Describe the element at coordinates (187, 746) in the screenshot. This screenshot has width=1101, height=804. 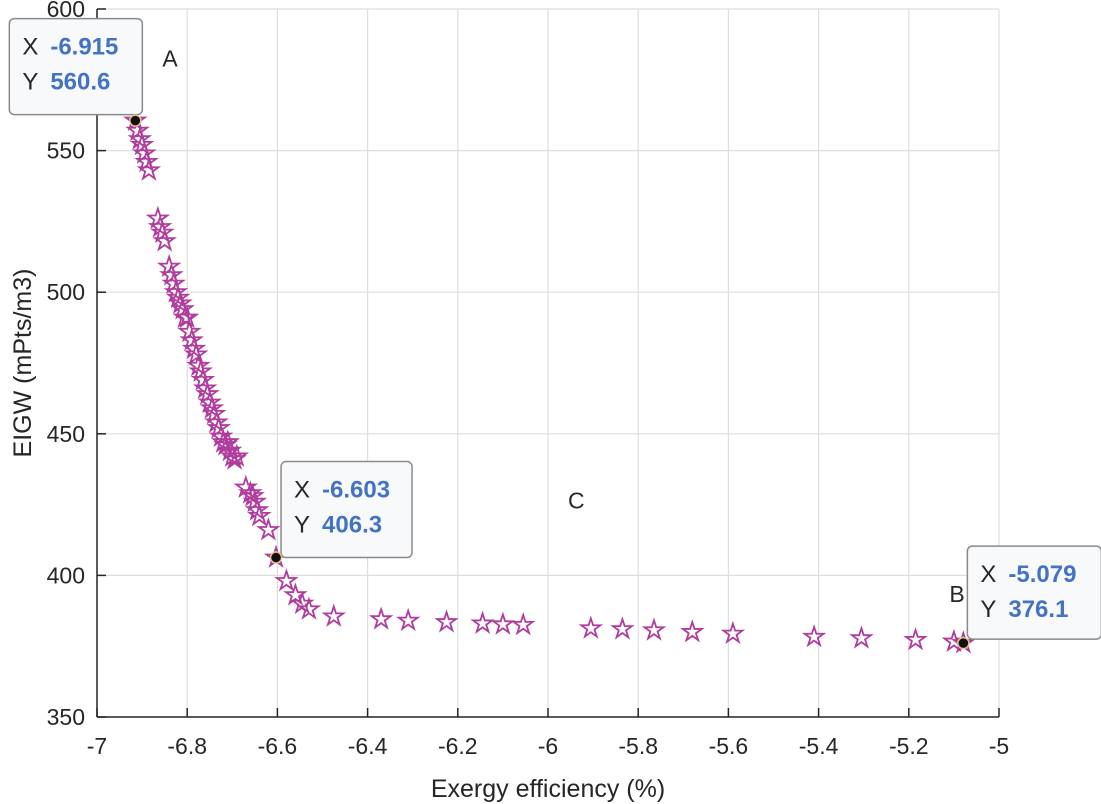
I see `x-tick-label: -6.8` at that location.